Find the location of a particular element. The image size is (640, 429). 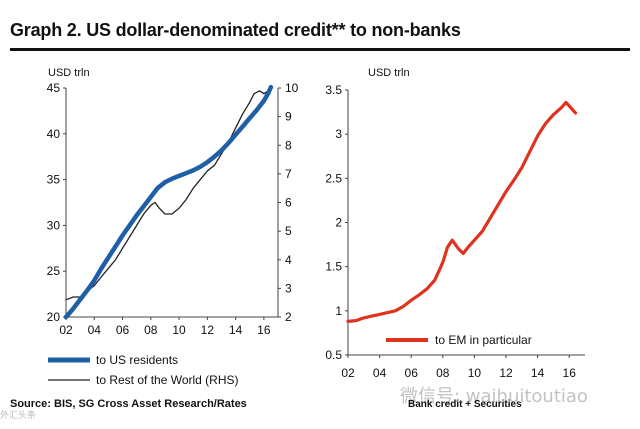

watermark-tag: 外汇头条 is located at coordinates (18, 415).